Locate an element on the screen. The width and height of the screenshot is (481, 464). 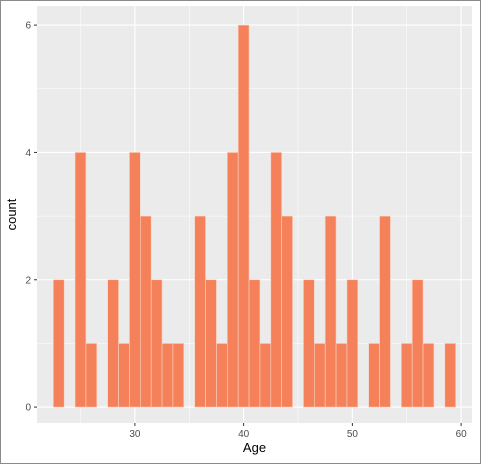
x-tick-label: 40 is located at coordinates (244, 434).